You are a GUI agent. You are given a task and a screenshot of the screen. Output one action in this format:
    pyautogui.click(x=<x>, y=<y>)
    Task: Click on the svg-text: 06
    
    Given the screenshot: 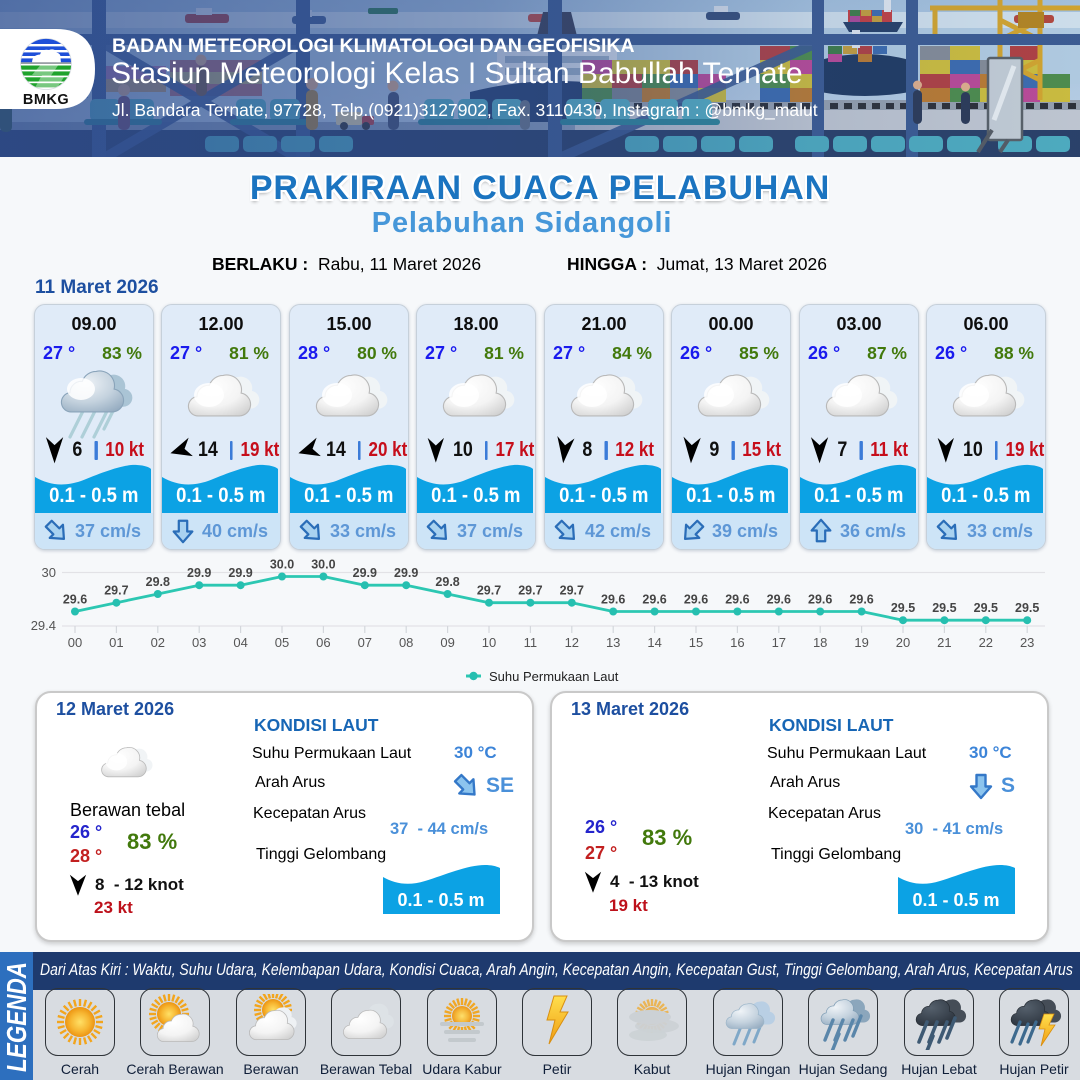 What is the action you would take?
    pyautogui.click(x=323, y=642)
    